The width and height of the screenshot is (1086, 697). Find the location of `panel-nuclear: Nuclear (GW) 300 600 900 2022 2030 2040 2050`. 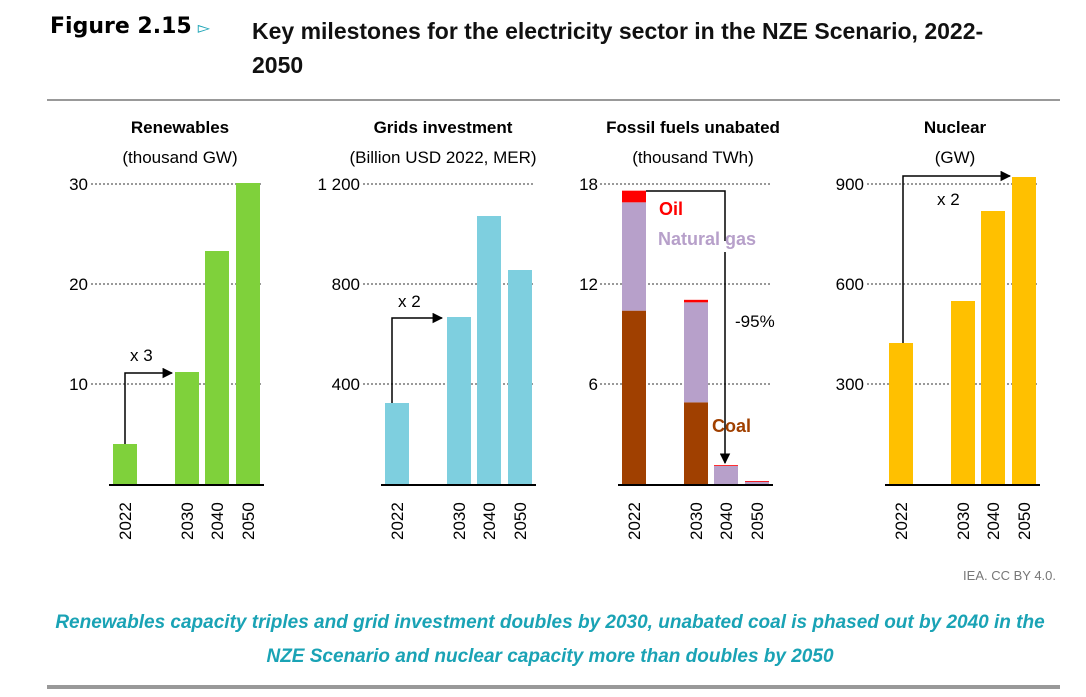

panel-nuclear: Nuclear (GW) 300 600 900 2022 2030 2040 2050 is located at coordinates (938, 329).